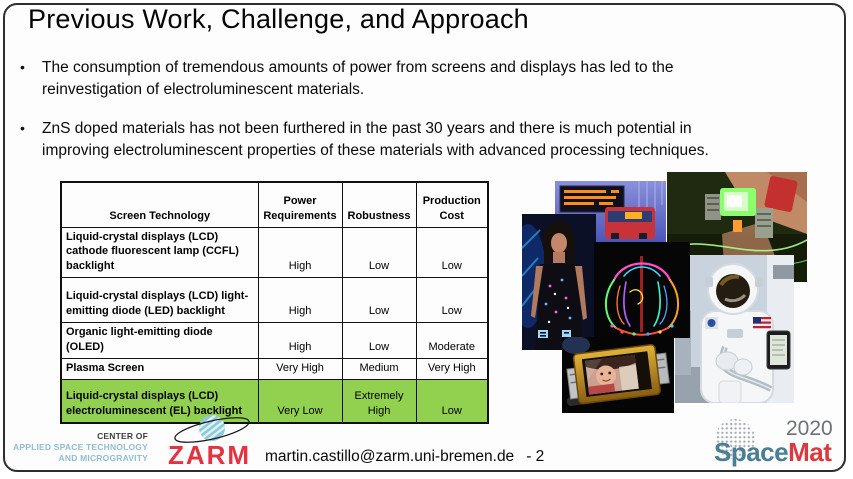  I want to click on org-line-microgravity: AND MICROGRAVITY, so click(103, 458).